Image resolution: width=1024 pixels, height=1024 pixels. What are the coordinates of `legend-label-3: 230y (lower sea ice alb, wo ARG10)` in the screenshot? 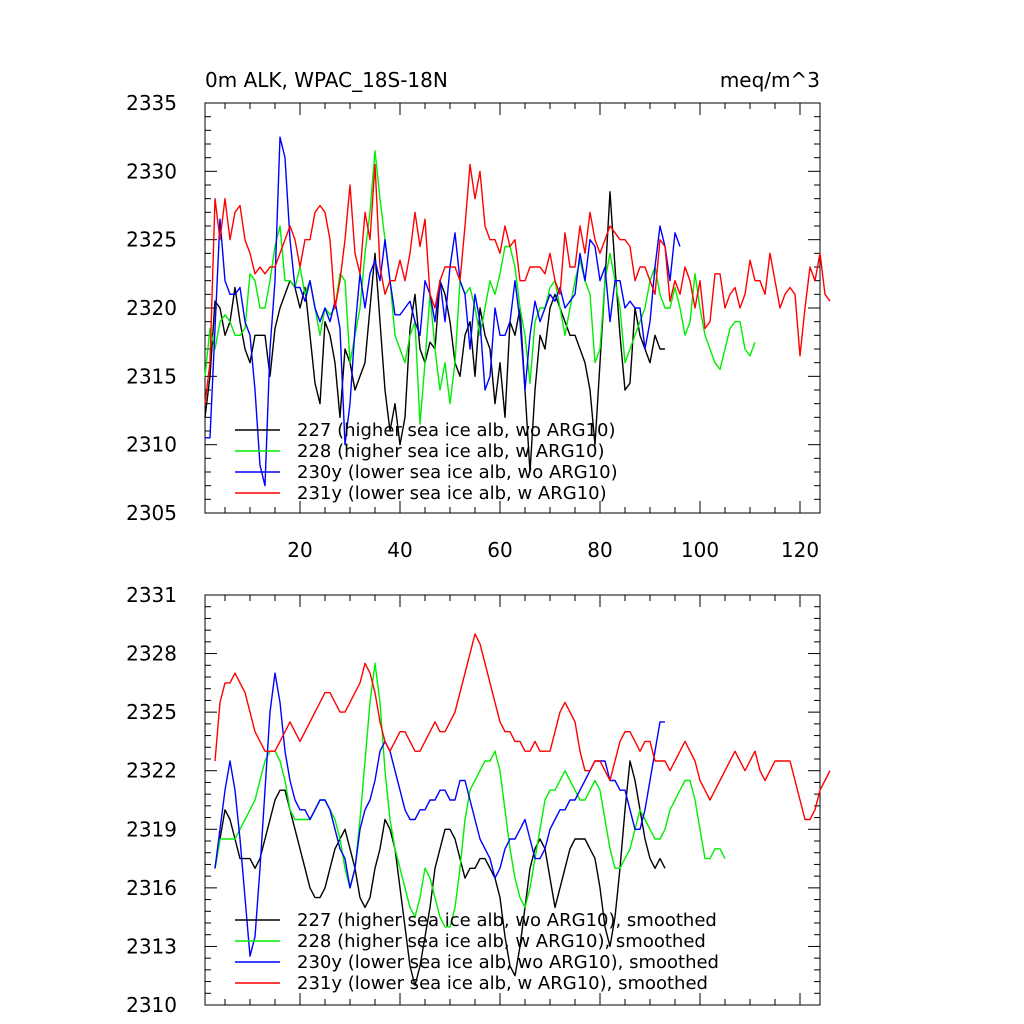 It's located at (457, 472).